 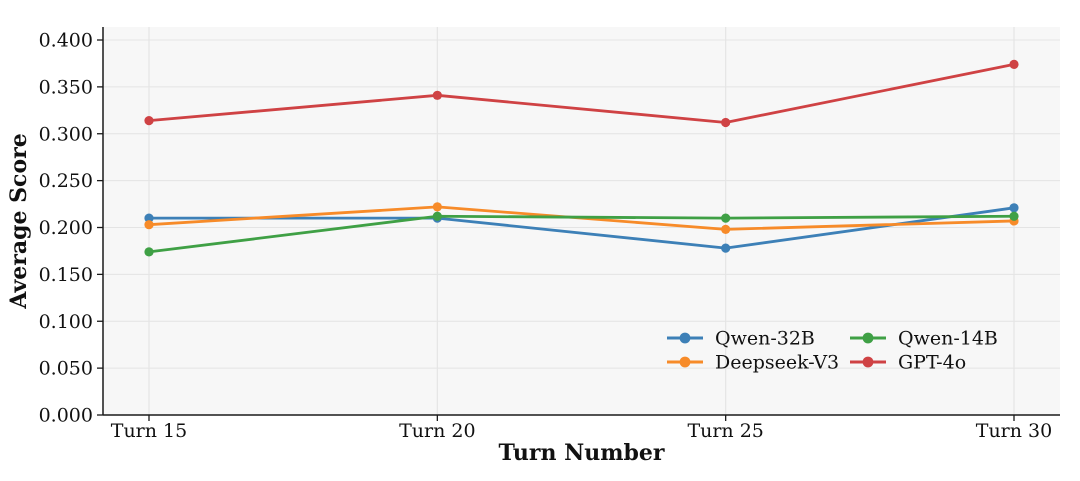 I want to click on legend-item-qwen-14b: Qwen-14B, so click(x=924, y=339).